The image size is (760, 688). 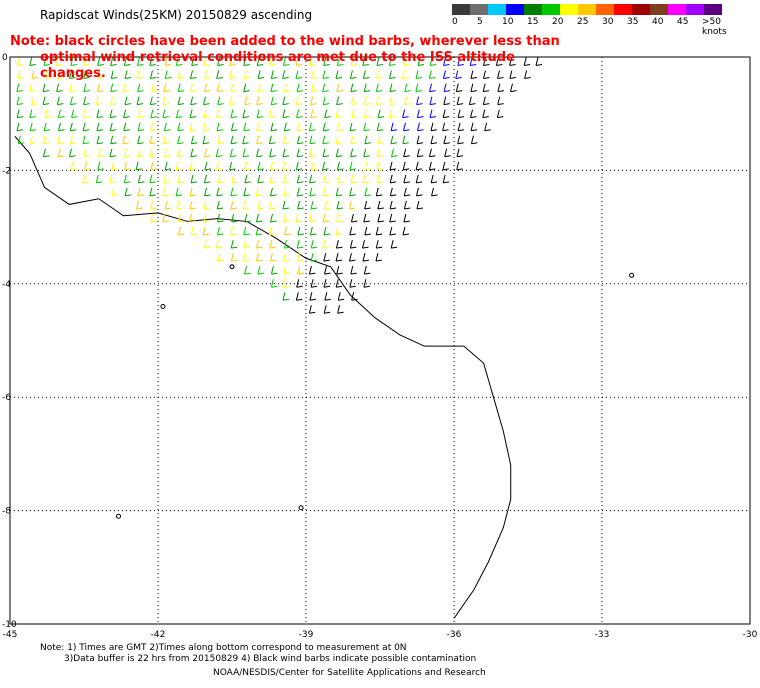 I want to click on legend-label: 10, so click(x=508, y=22).